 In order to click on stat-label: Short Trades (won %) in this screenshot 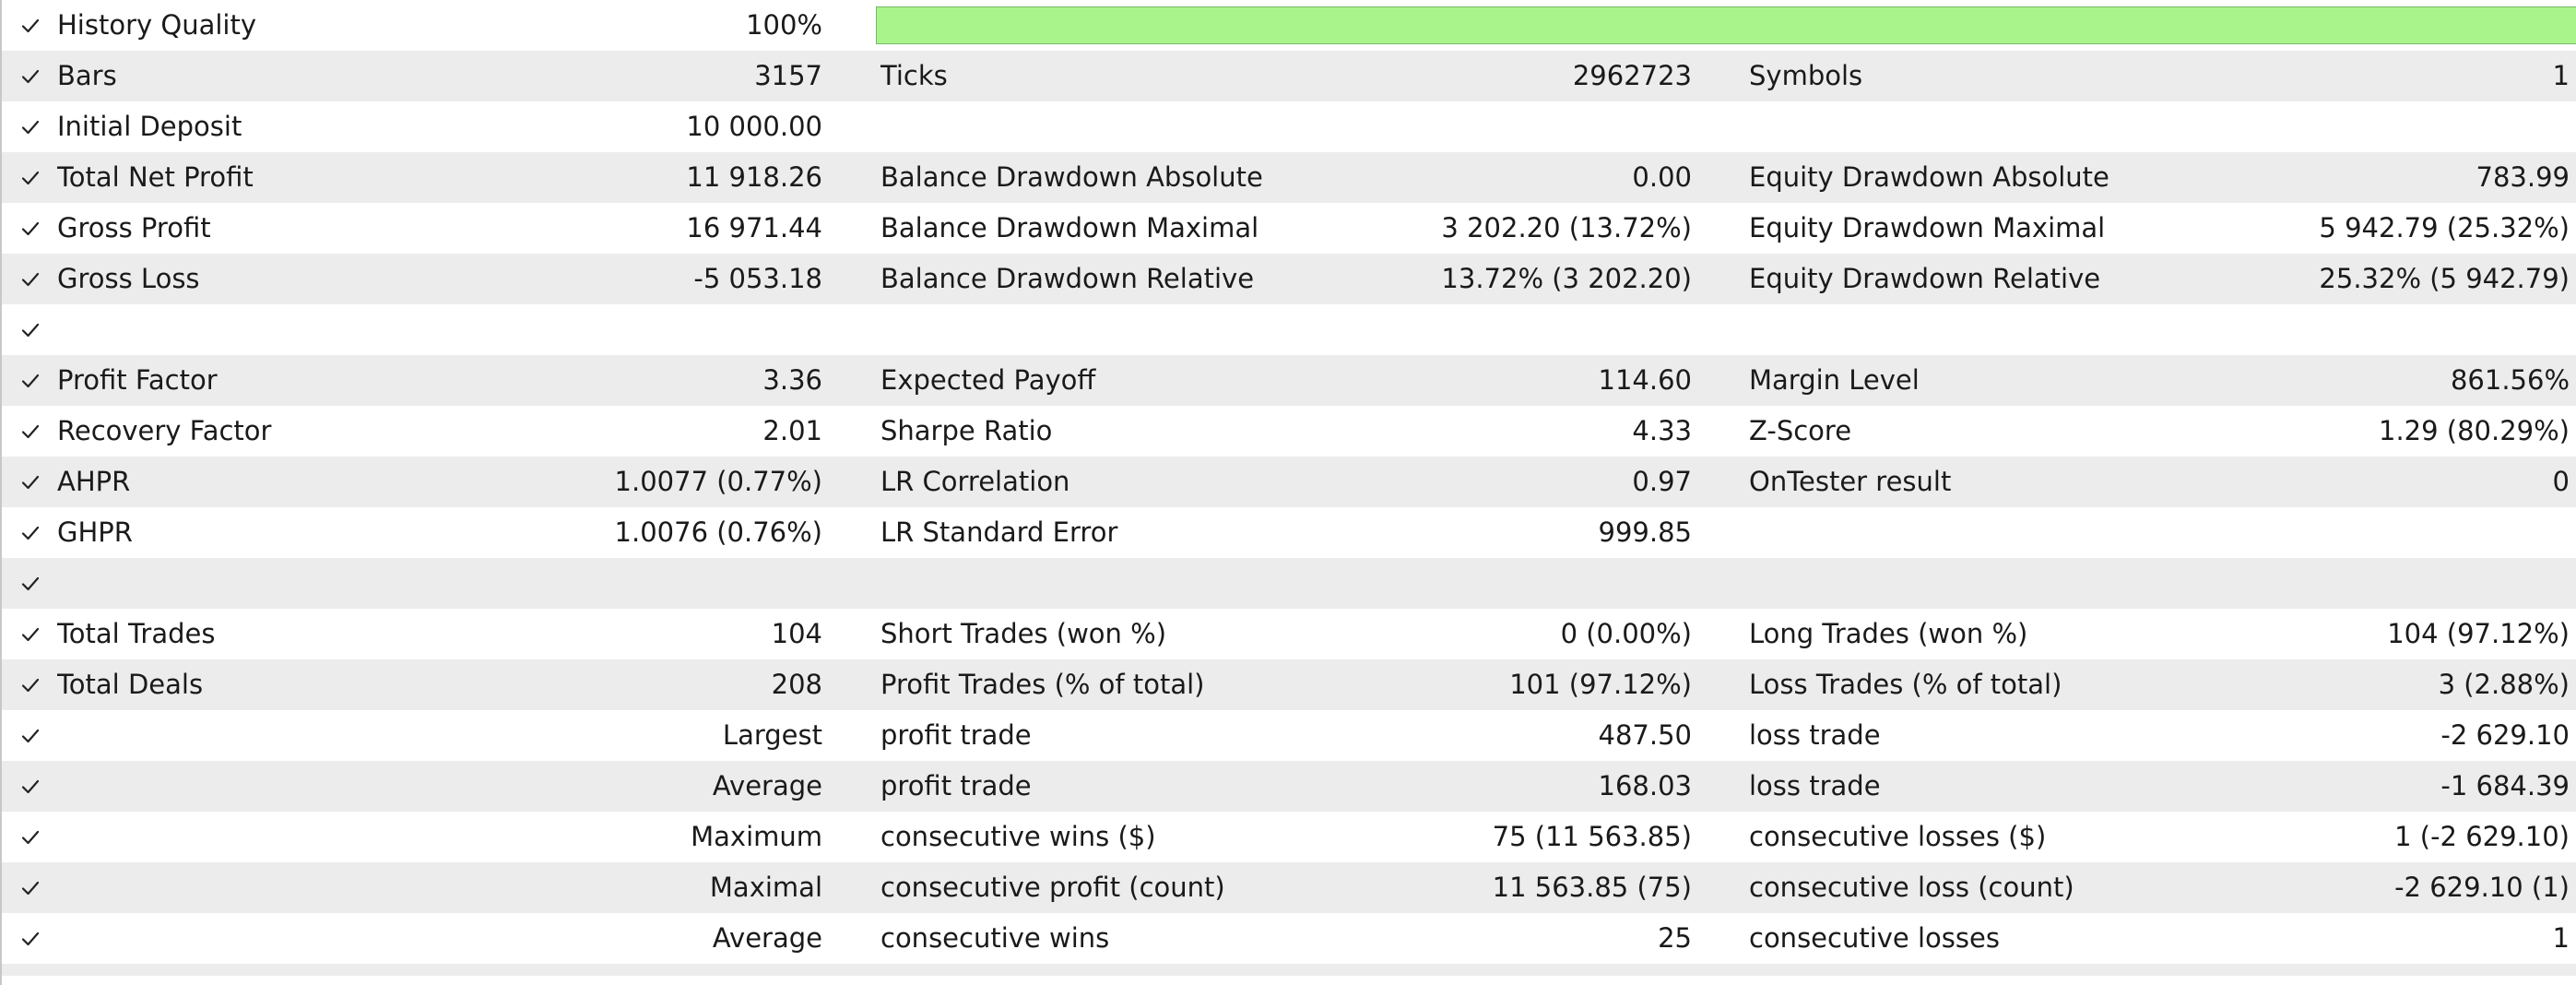, I will do `click(1023, 633)`.